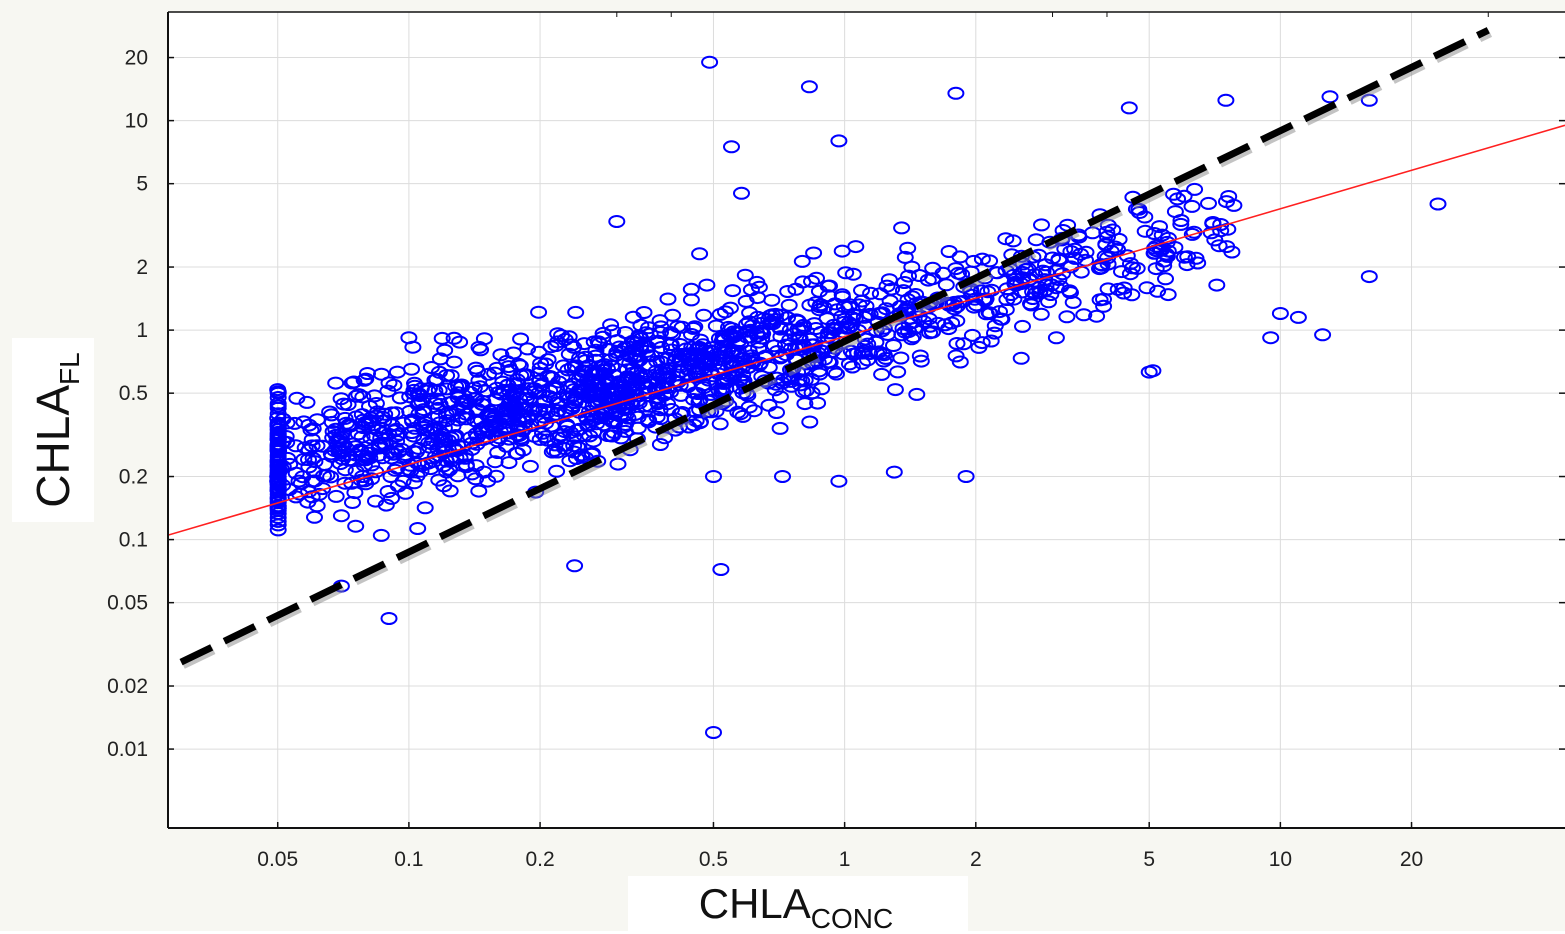  I want to click on x-tick-label: 0.05, so click(277, 859).